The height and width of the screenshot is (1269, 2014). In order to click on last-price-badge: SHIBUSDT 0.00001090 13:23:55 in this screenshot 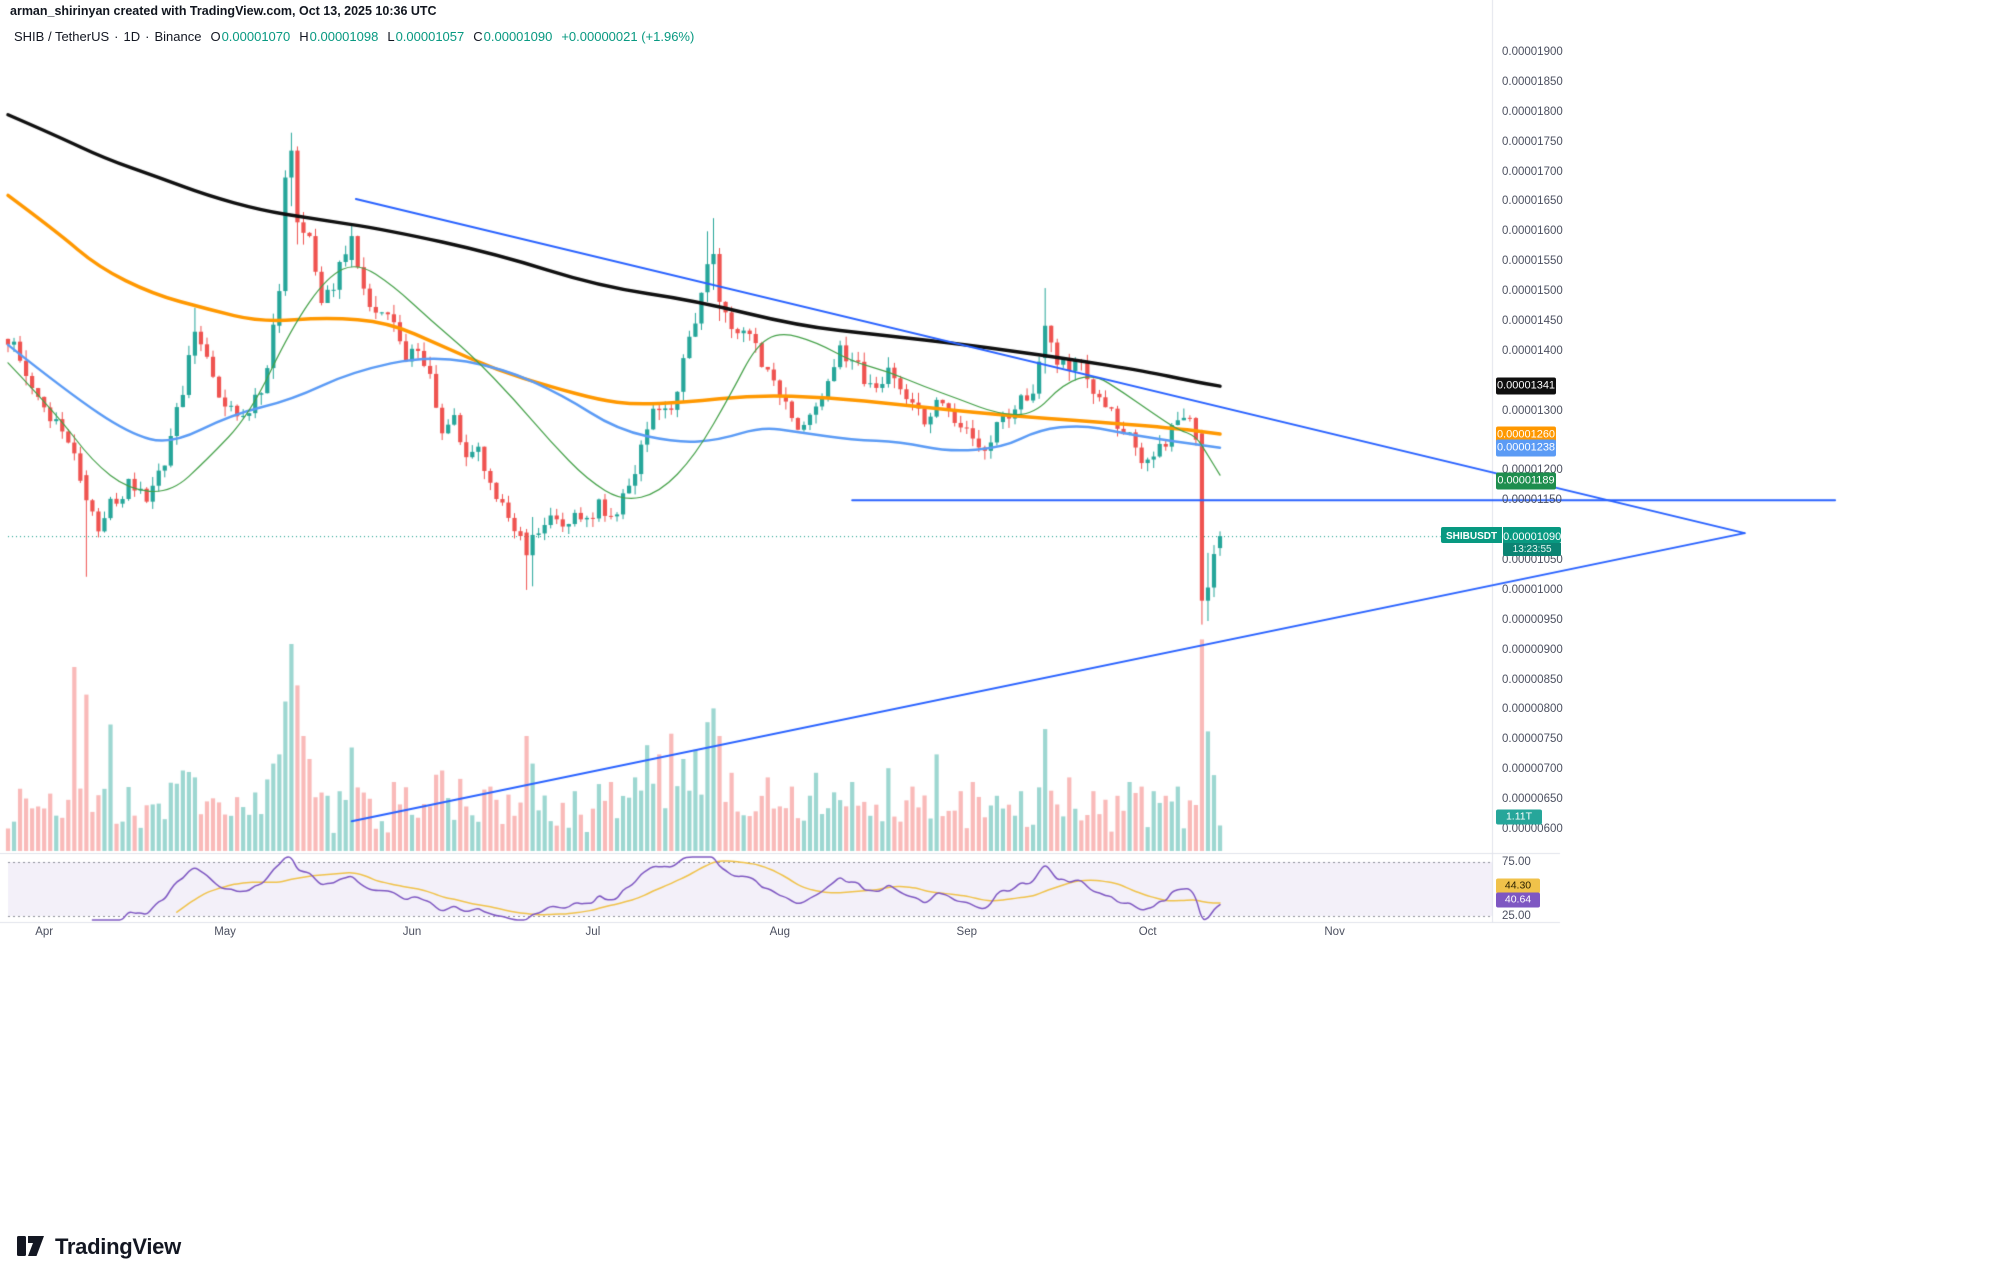, I will do `click(1501, 541)`.